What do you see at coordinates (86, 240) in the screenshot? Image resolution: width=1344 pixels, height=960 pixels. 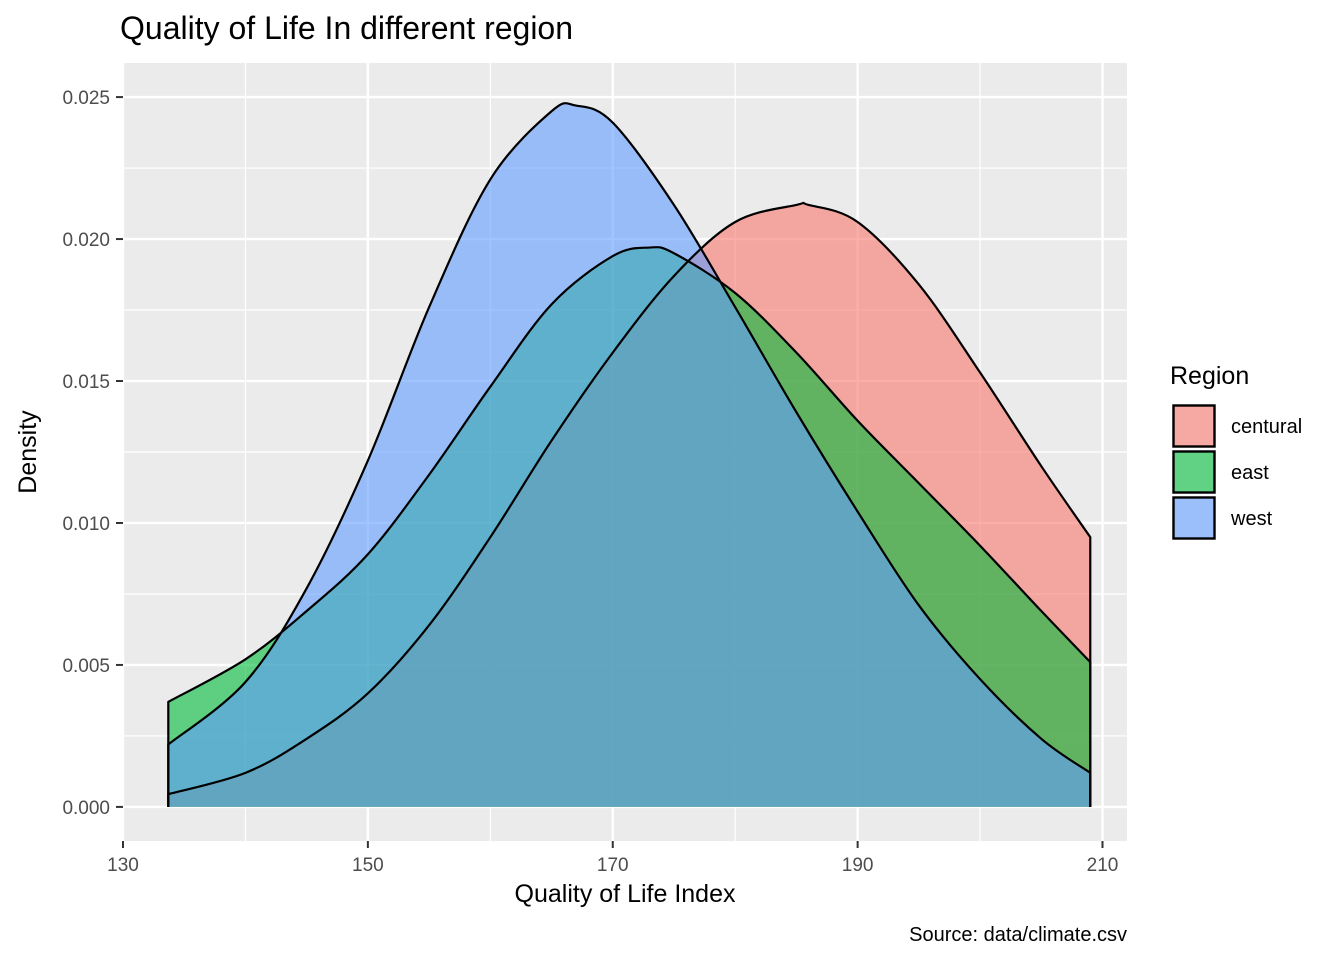 I see `y-tick-label: 0.020` at bounding box center [86, 240].